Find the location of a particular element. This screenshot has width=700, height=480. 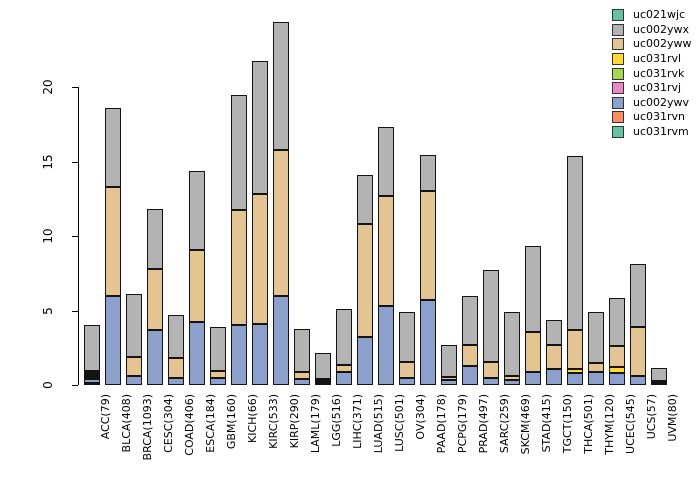

bar-lihc is located at coordinates (344, 347).